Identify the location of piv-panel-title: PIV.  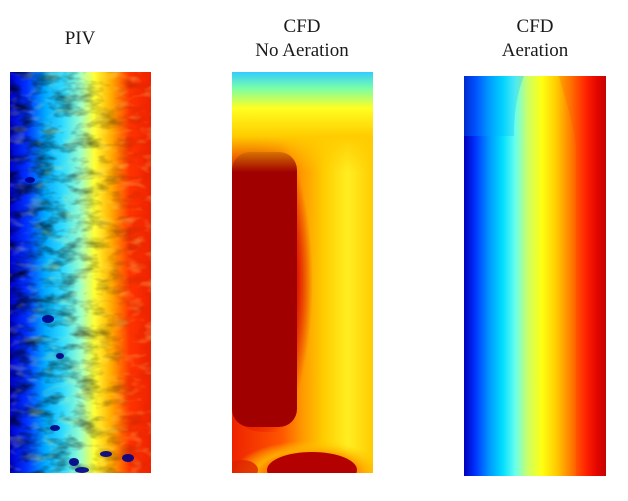
(80, 38).